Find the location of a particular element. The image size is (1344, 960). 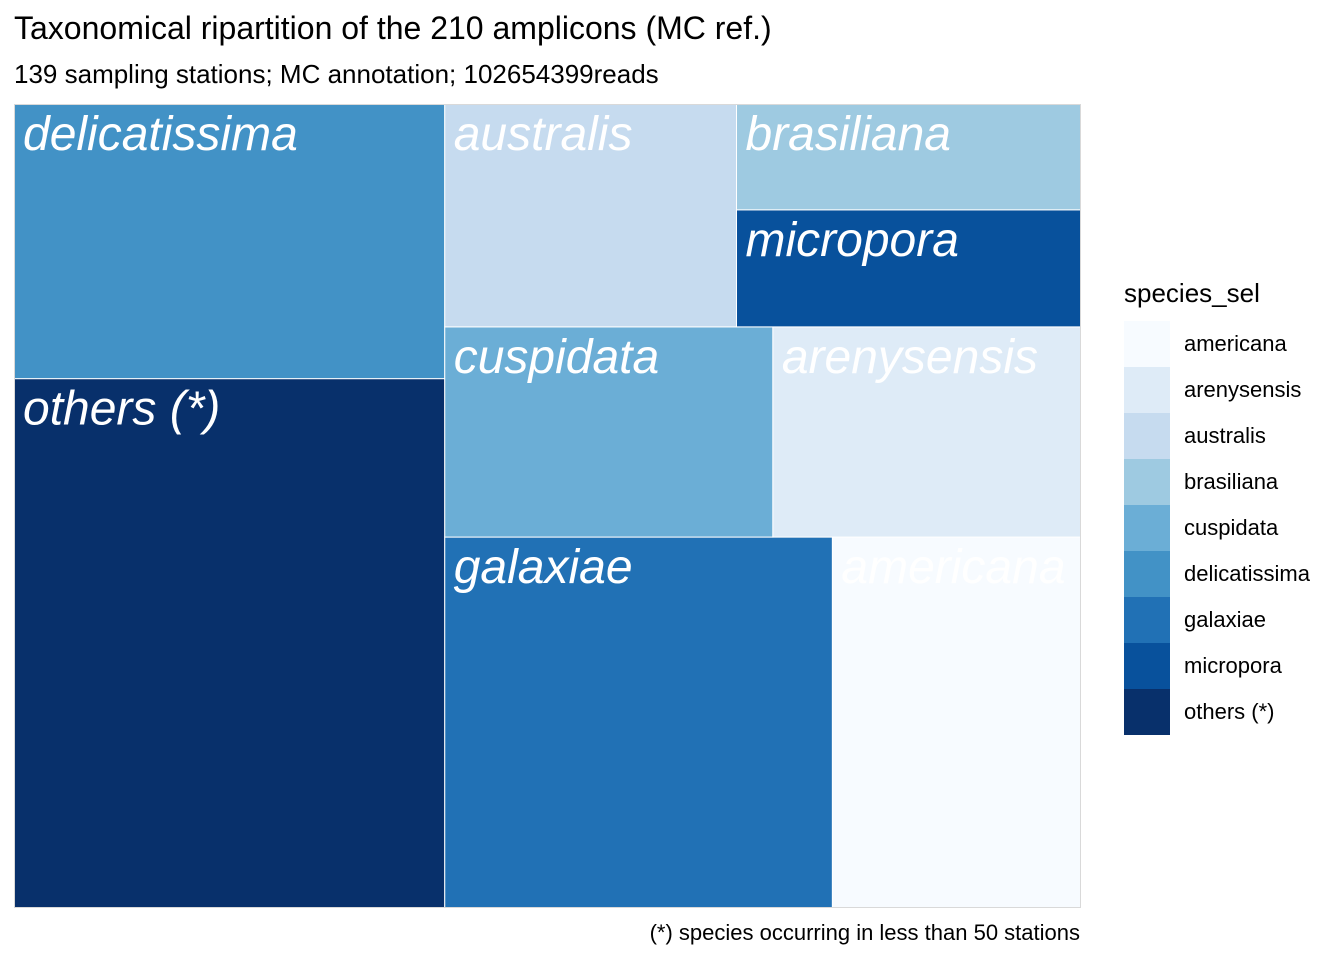

legend-entry-label: australis is located at coordinates (1225, 435).